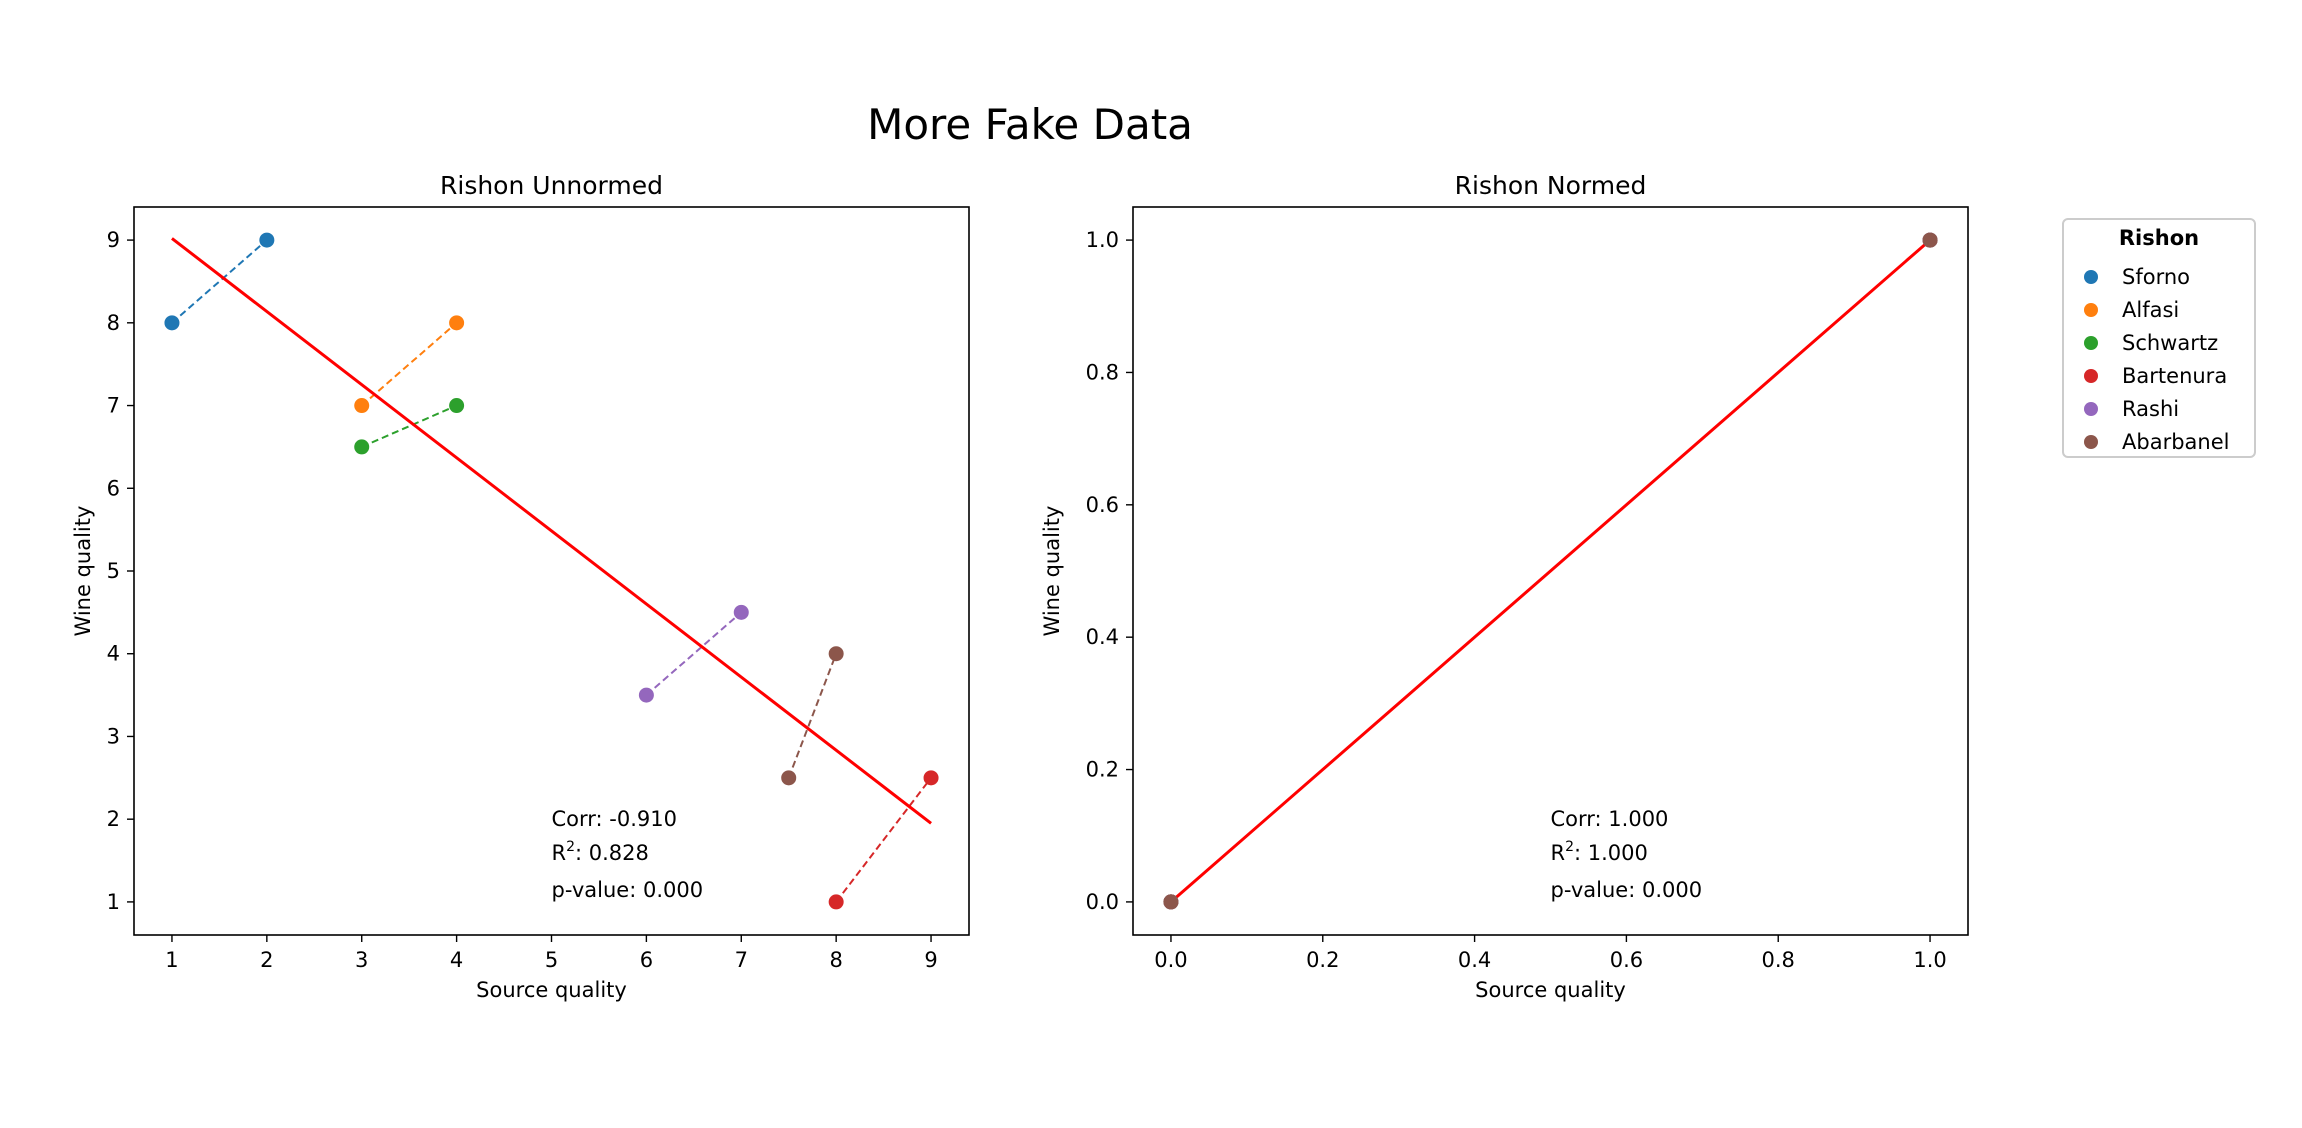 This screenshot has width=2302, height=1128. What do you see at coordinates (266, 960) in the screenshot?
I see `x-tick-label: 2` at bounding box center [266, 960].